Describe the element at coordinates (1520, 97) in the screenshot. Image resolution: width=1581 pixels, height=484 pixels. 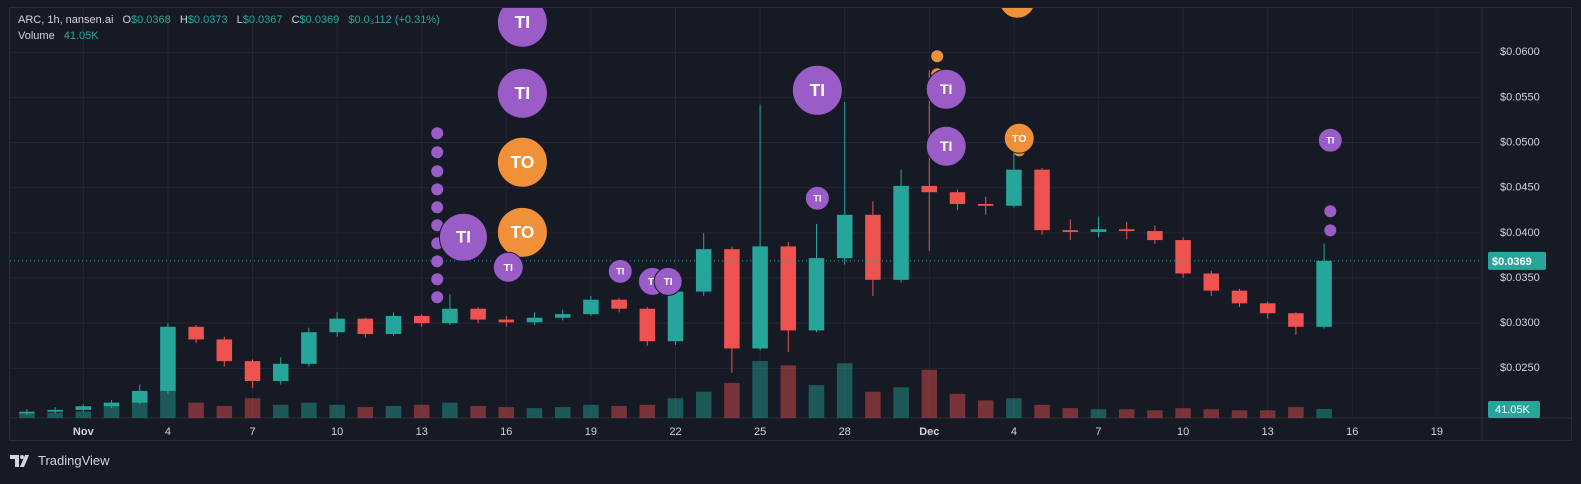
I see `y-tick-label: $0.0550` at that location.